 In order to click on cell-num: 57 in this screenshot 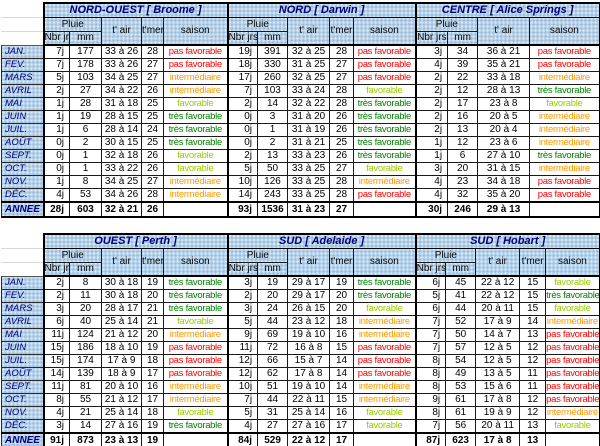, I will do `click(461, 348)`.